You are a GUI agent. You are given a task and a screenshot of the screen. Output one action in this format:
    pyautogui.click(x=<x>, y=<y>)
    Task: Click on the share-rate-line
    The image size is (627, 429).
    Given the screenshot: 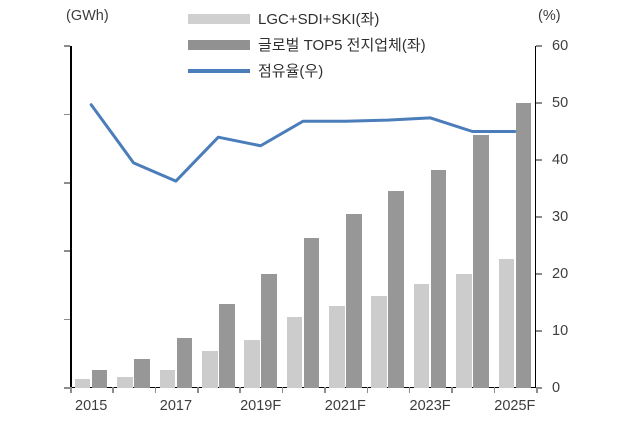 What is the action you would take?
    pyautogui.click(x=303, y=143)
    